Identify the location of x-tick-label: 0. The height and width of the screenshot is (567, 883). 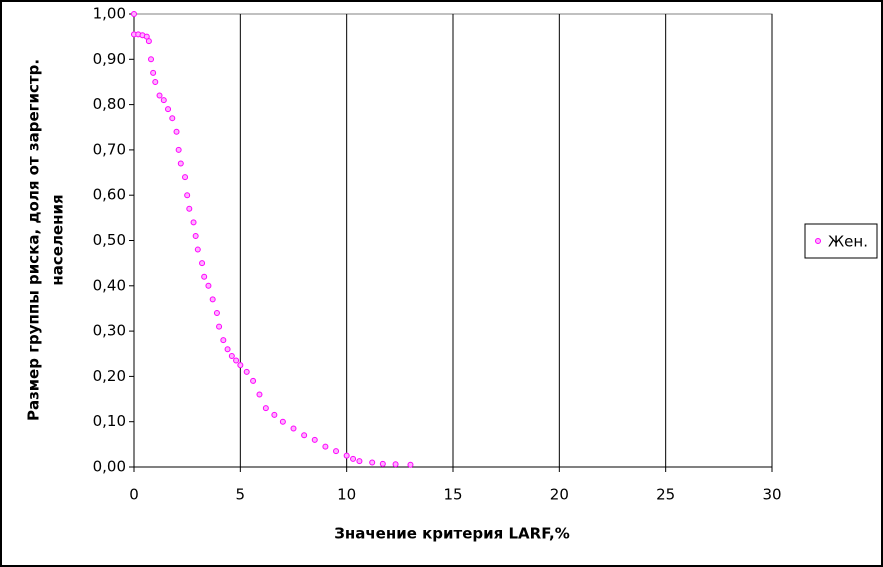
(134, 495).